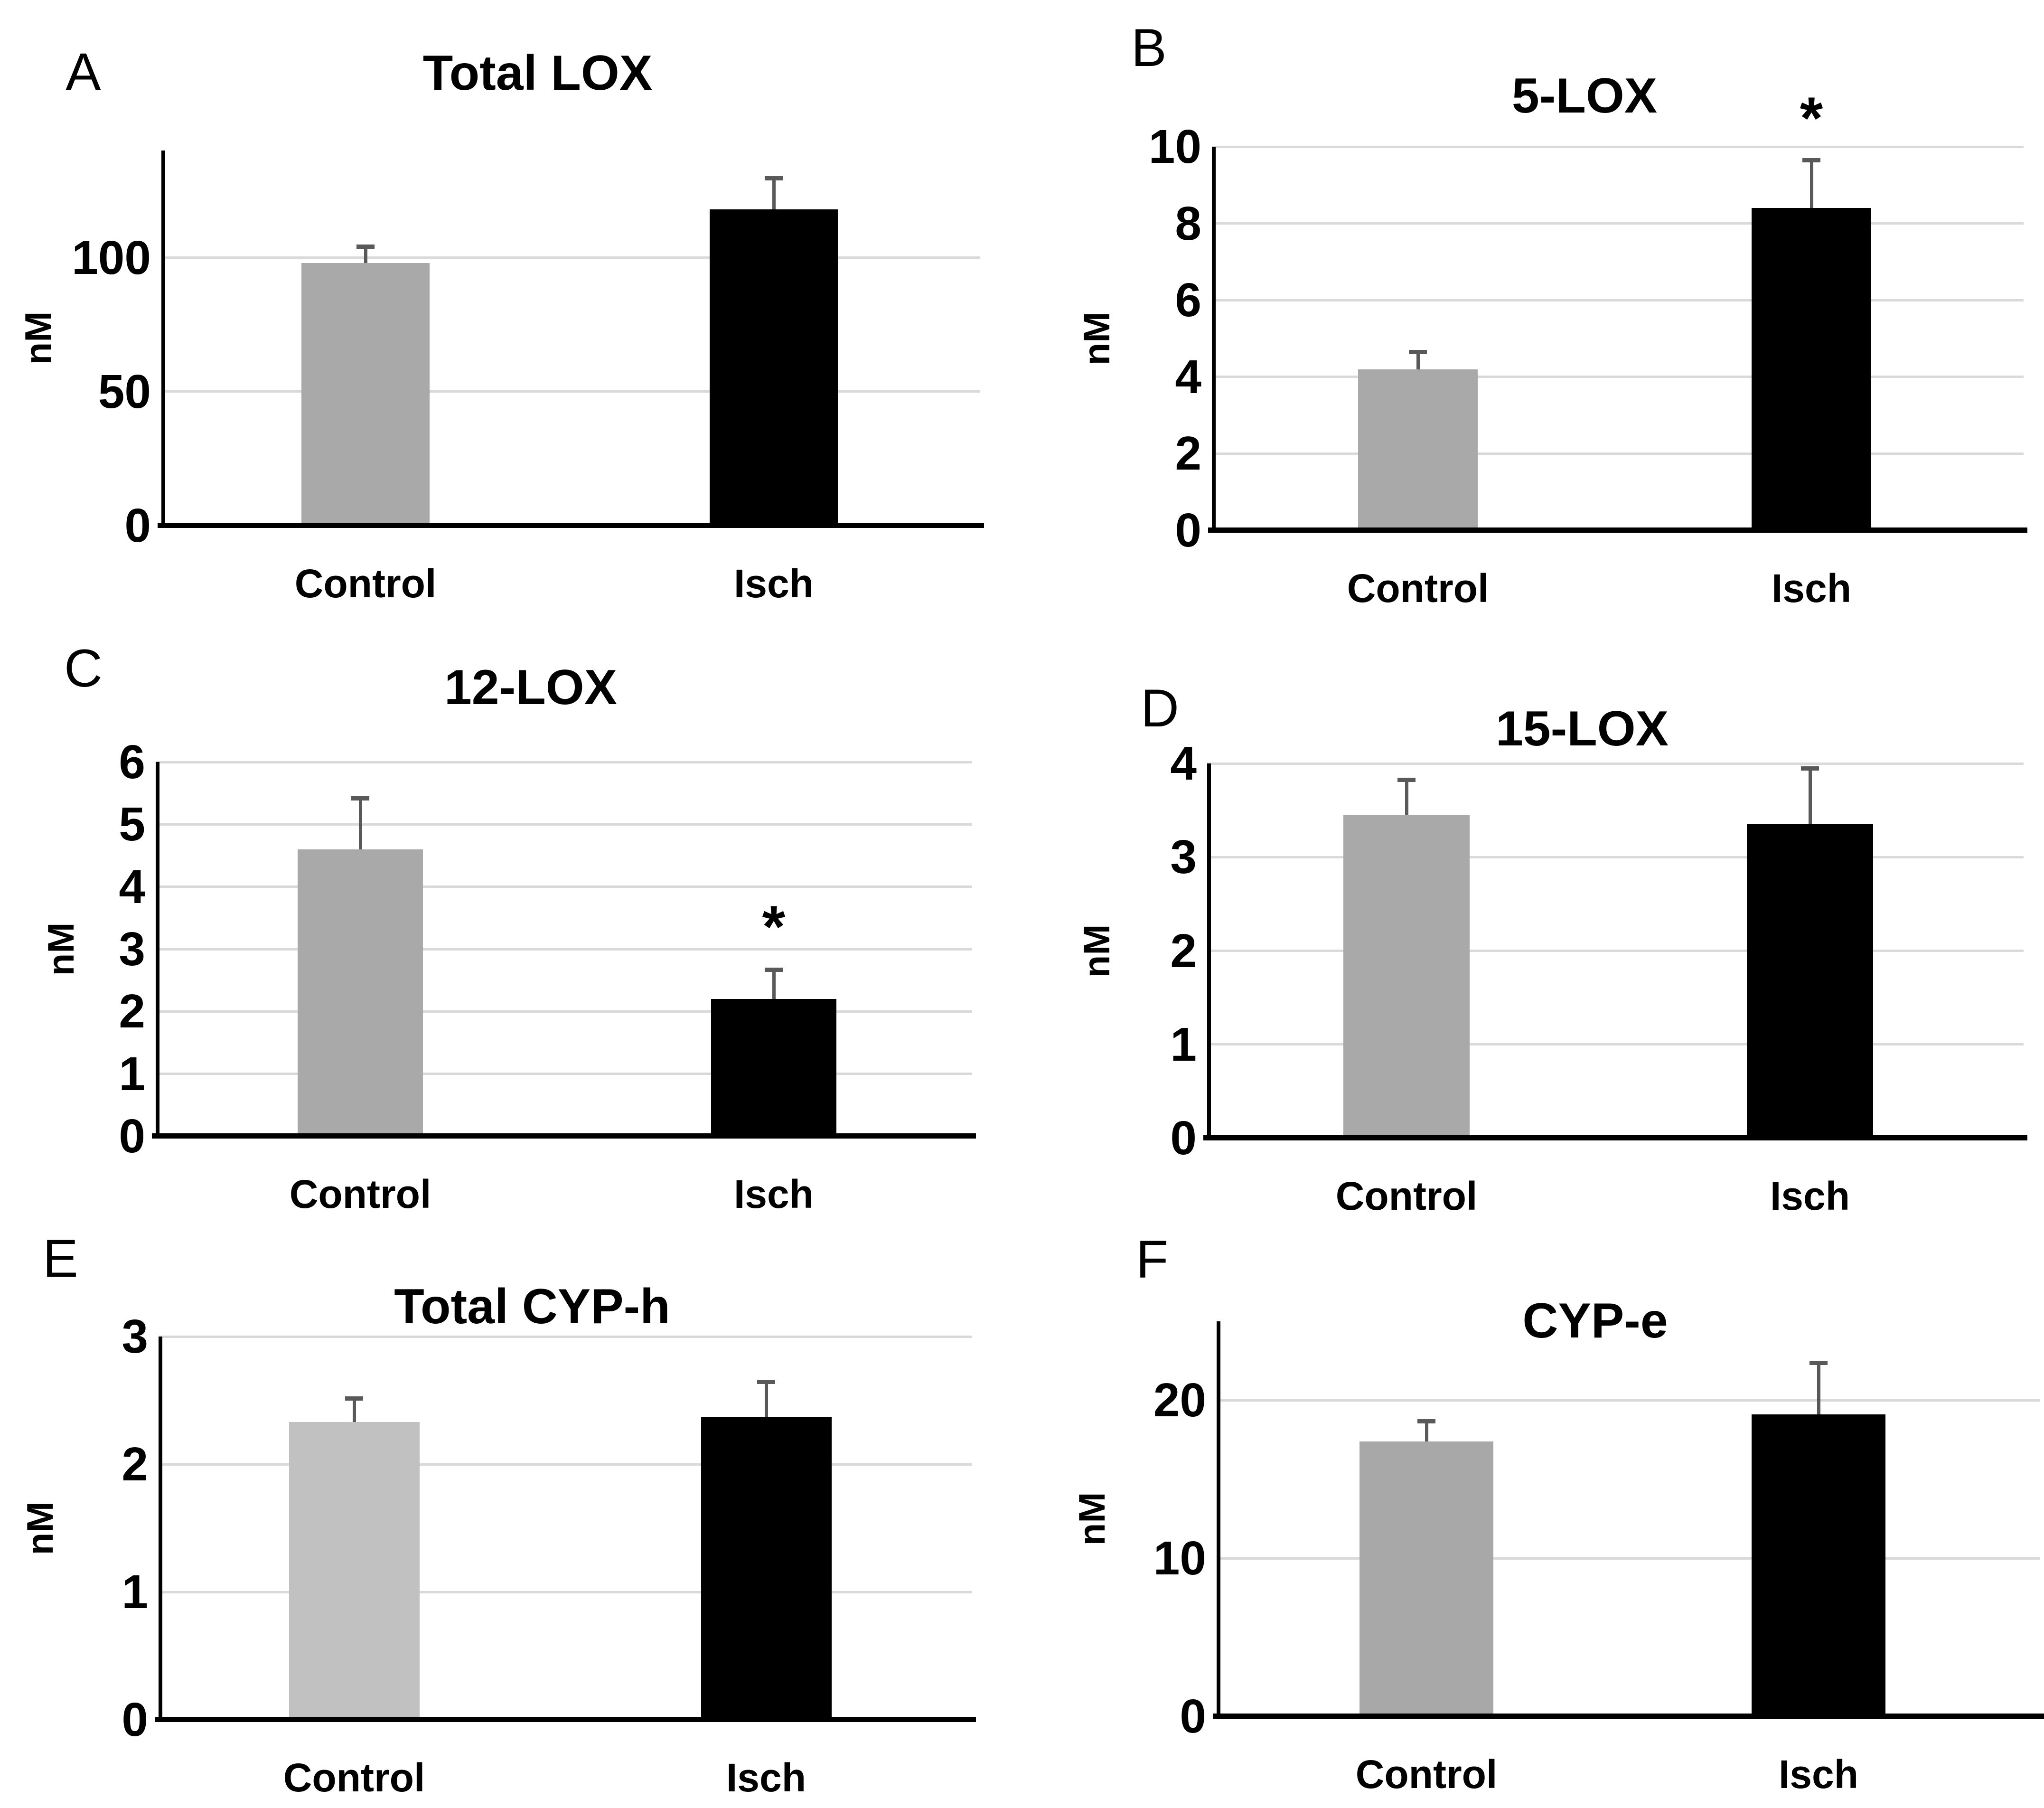 The image size is (2044, 1808). I want to click on panel-letter-d: D, so click(1160, 708).